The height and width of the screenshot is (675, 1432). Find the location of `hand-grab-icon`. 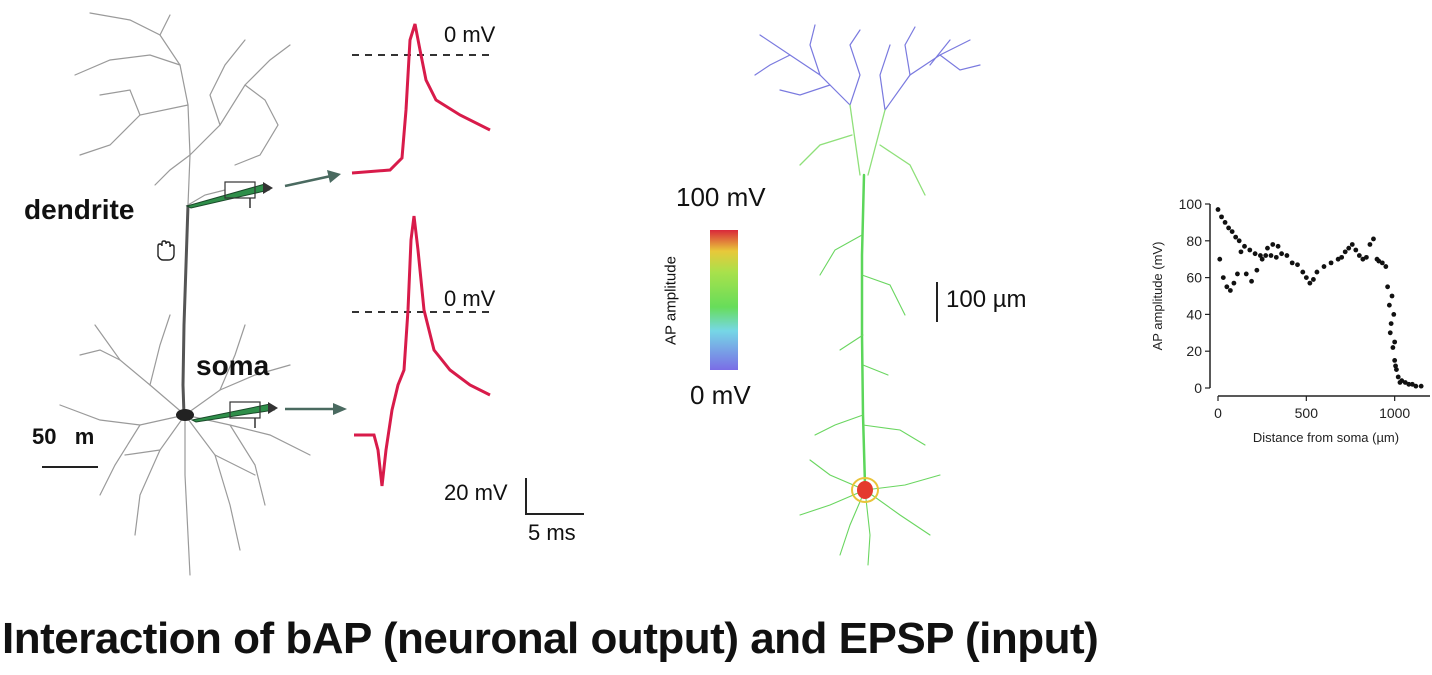

hand-grab-icon is located at coordinates (165, 251).